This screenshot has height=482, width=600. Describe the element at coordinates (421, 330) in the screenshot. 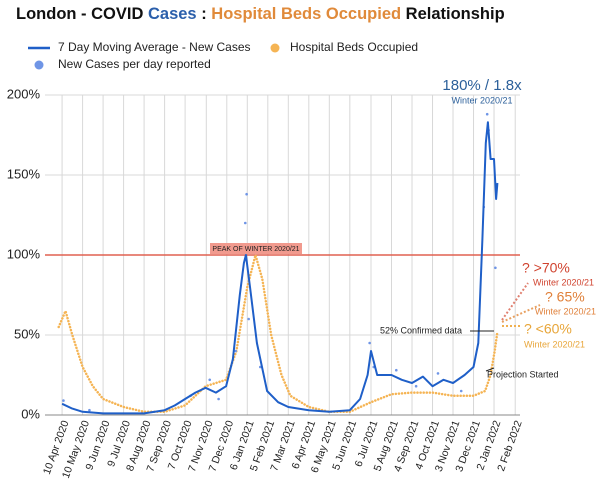

I see `annotation: 52% Confirmed data` at that location.